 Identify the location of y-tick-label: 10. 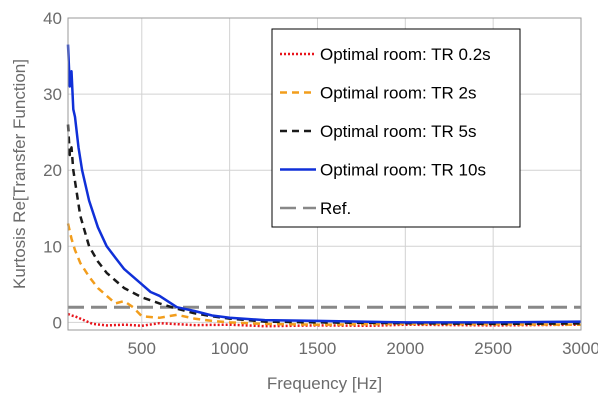
(52, 246).